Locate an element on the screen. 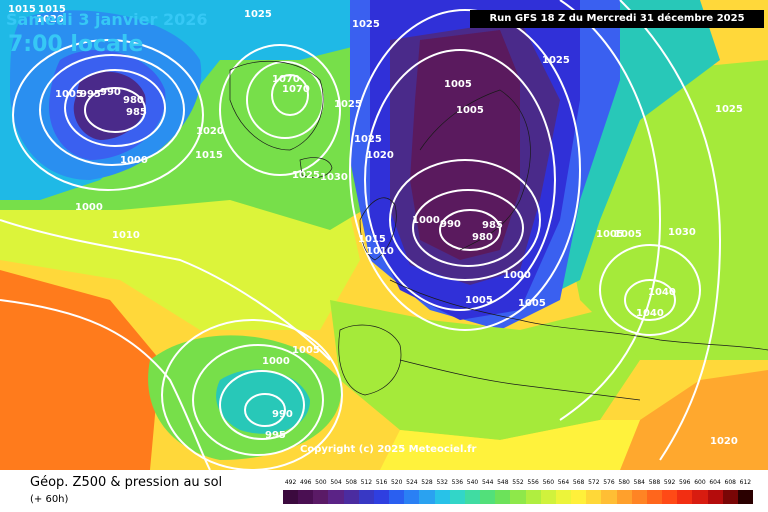 The height and width of the screenshot is (512, 768). legend-title: Géop. Z500 & pression au sol is located at coordinates (126, 482).